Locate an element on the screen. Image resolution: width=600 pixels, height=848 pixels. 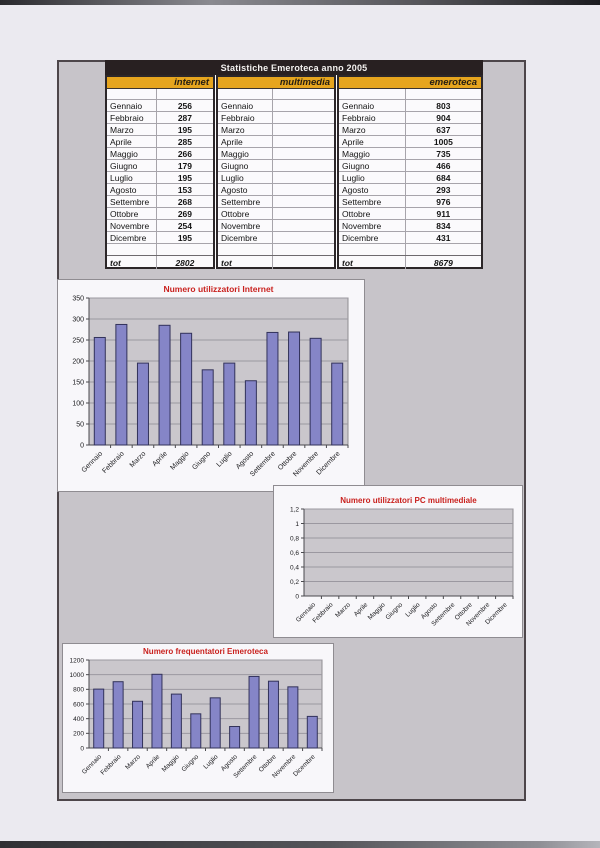
y-tick-label: 0 is located at coordinates (82, 748).